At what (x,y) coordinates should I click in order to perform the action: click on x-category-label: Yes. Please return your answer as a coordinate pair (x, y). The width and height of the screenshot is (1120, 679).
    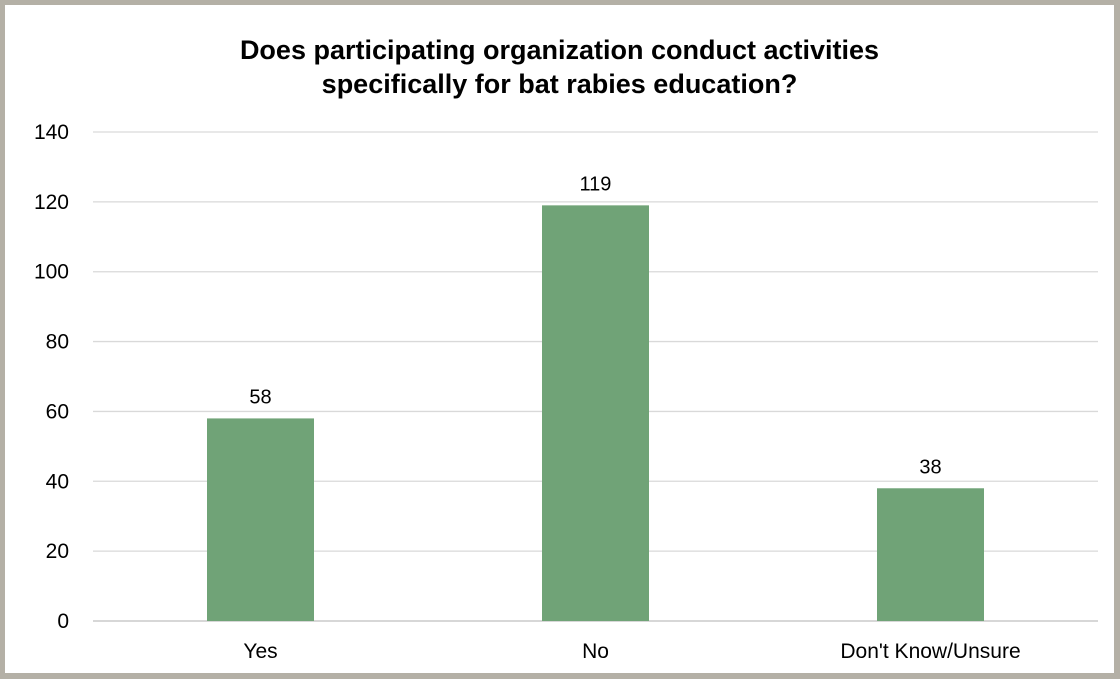
    Looking at the image, I should click on (260, 651).